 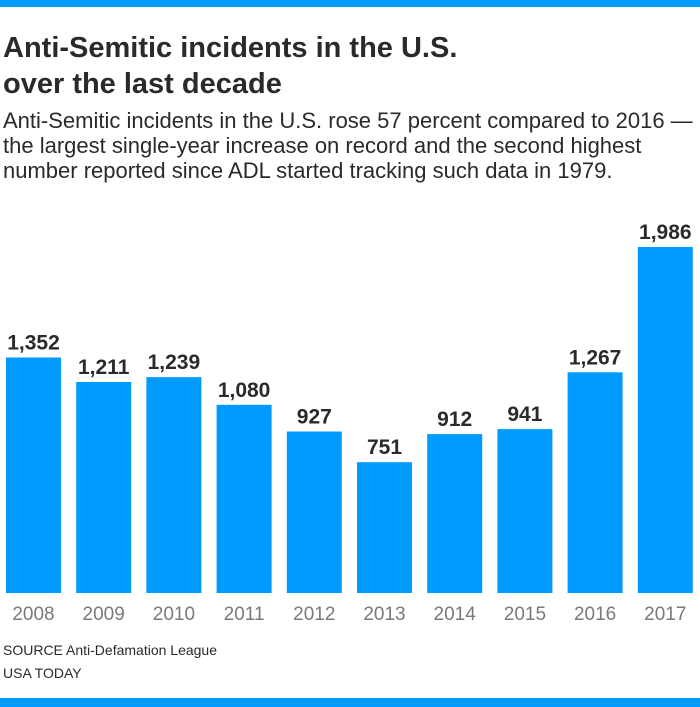 What do you see at coordinates (244, 498) in the screenshot?
I see `bar-2011` at bounding box center [244, 498].